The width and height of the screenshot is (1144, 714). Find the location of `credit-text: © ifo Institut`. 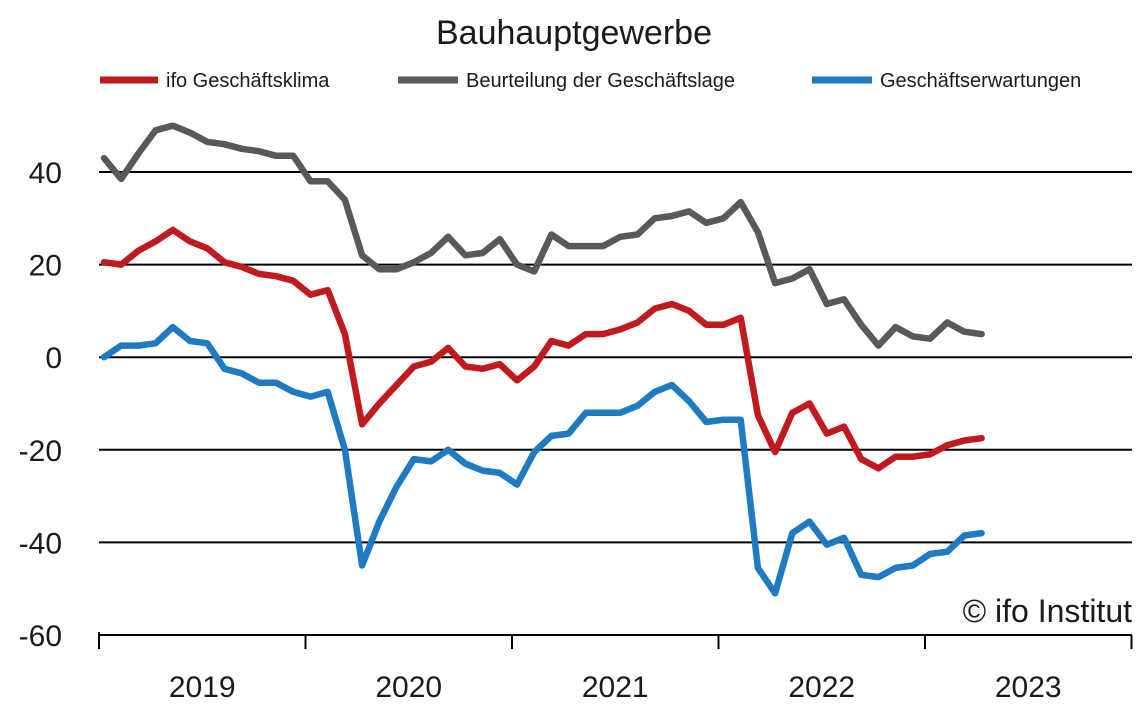

credit-text: © ifo Institut is located at coordinates (1048, 611).